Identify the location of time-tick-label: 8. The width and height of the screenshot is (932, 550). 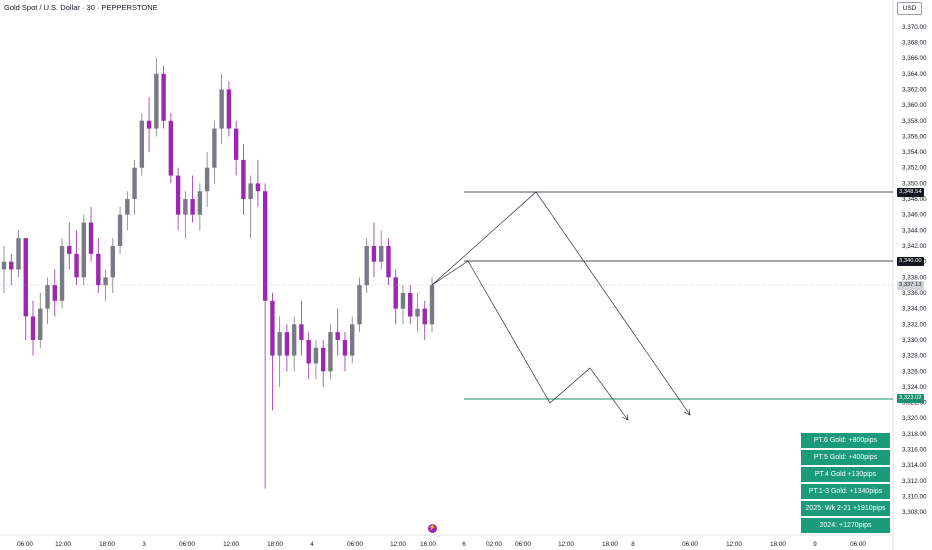
(633, 544).